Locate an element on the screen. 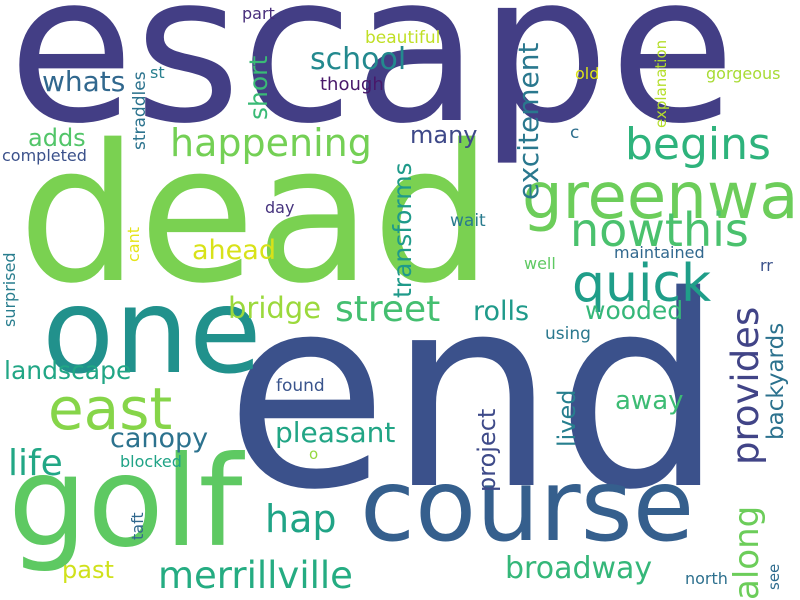 The width and height of the screenshot is (800, 600). word-life: life is located at coordinates (35, 463).